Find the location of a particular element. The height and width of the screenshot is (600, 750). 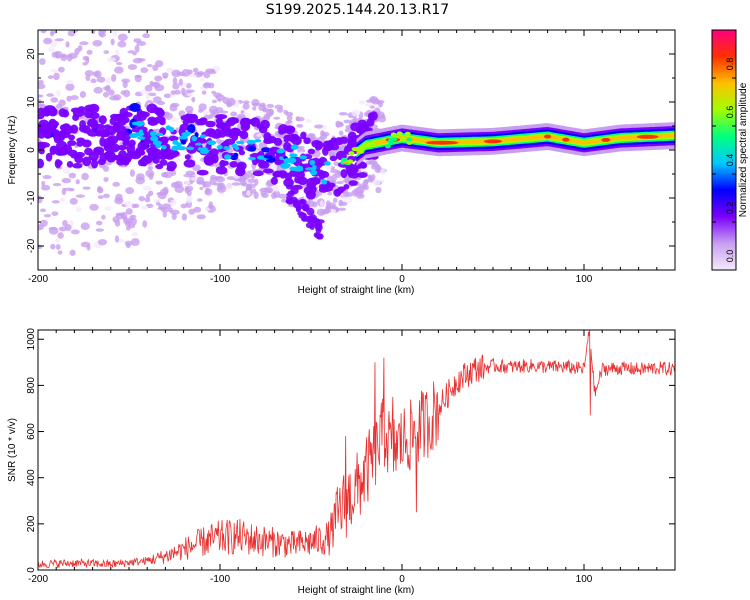

spectrogram-x-tick-label: 0 is located at coordinates (402, 279).